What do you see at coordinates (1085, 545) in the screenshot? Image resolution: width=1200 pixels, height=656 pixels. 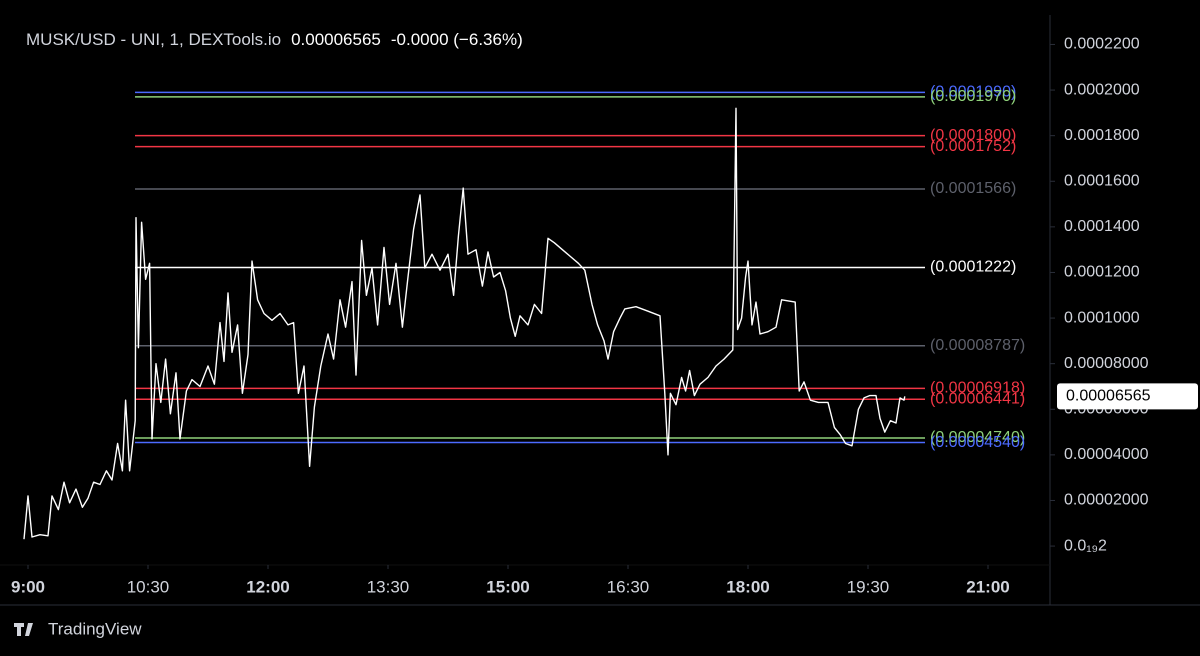 I see `y-tick-label: 0.0₁₉2` at bounding box center [1085, 545].